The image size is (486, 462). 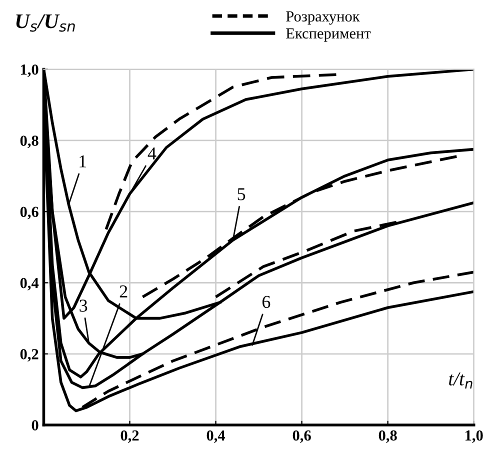 What do you see at coordinates (266, 302) in the screenshot?
I see `annotation: 6` at bounding box center [266, 302].